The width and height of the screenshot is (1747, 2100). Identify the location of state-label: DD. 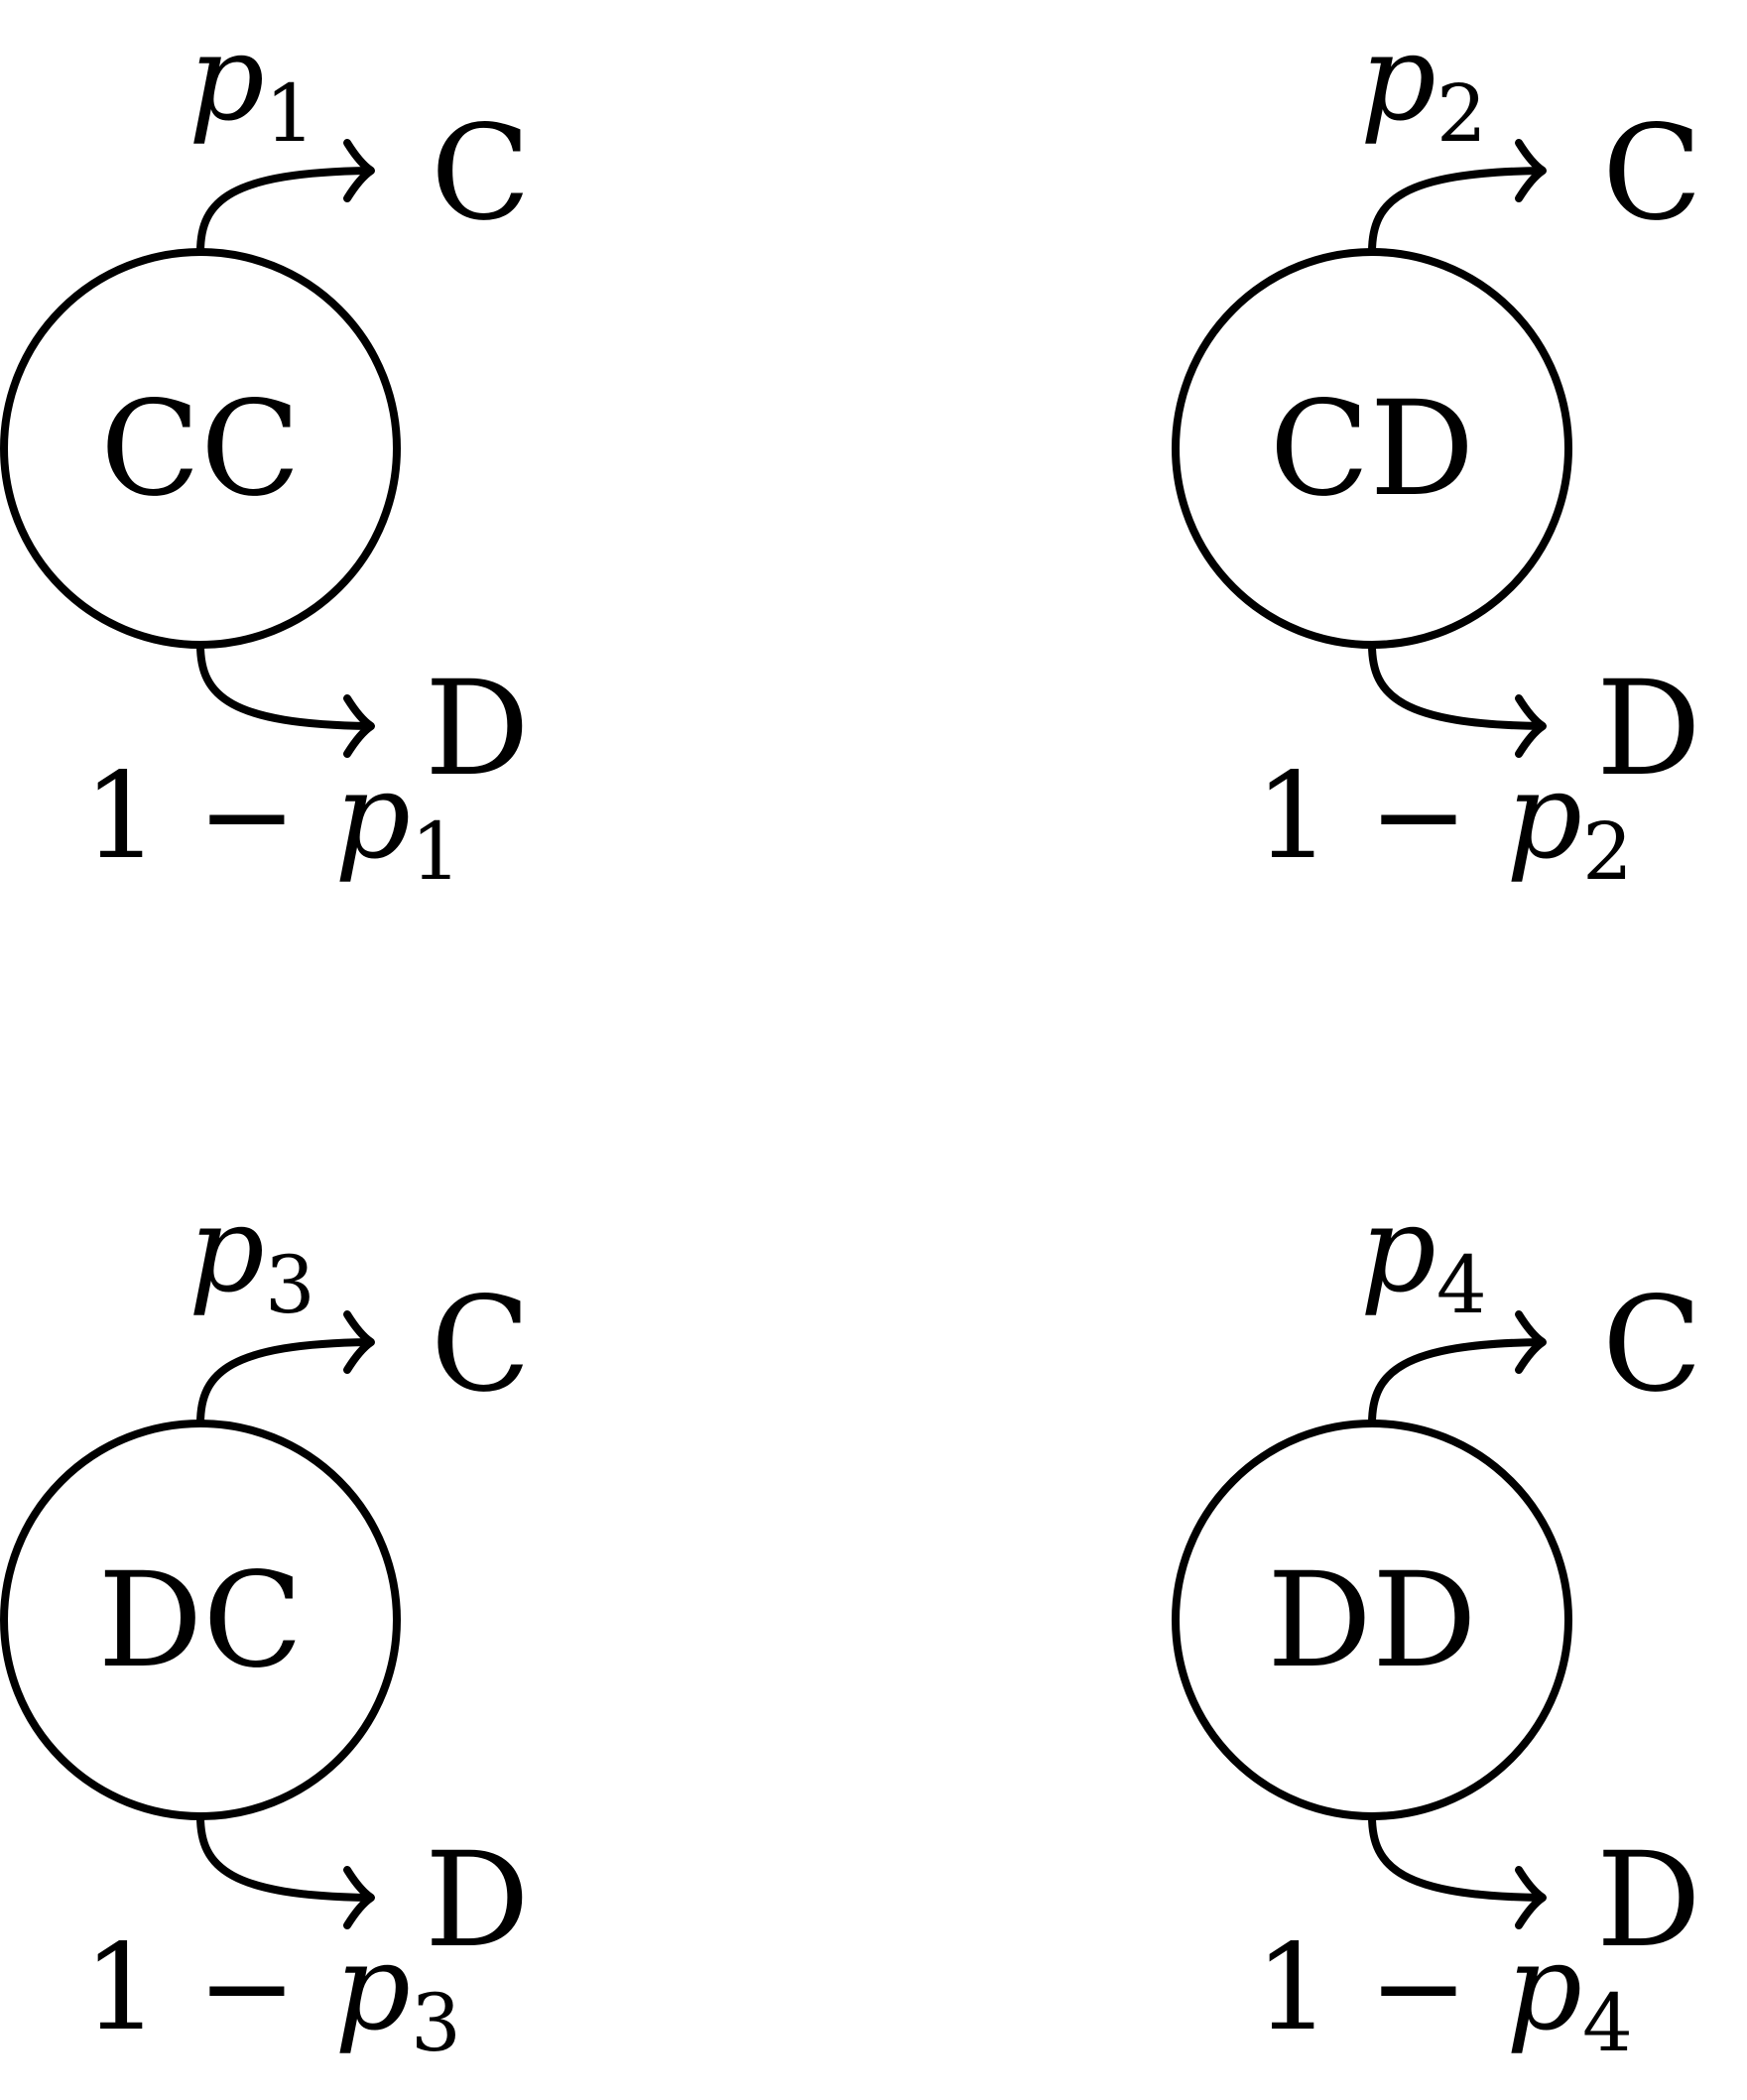
(1372, 1620).